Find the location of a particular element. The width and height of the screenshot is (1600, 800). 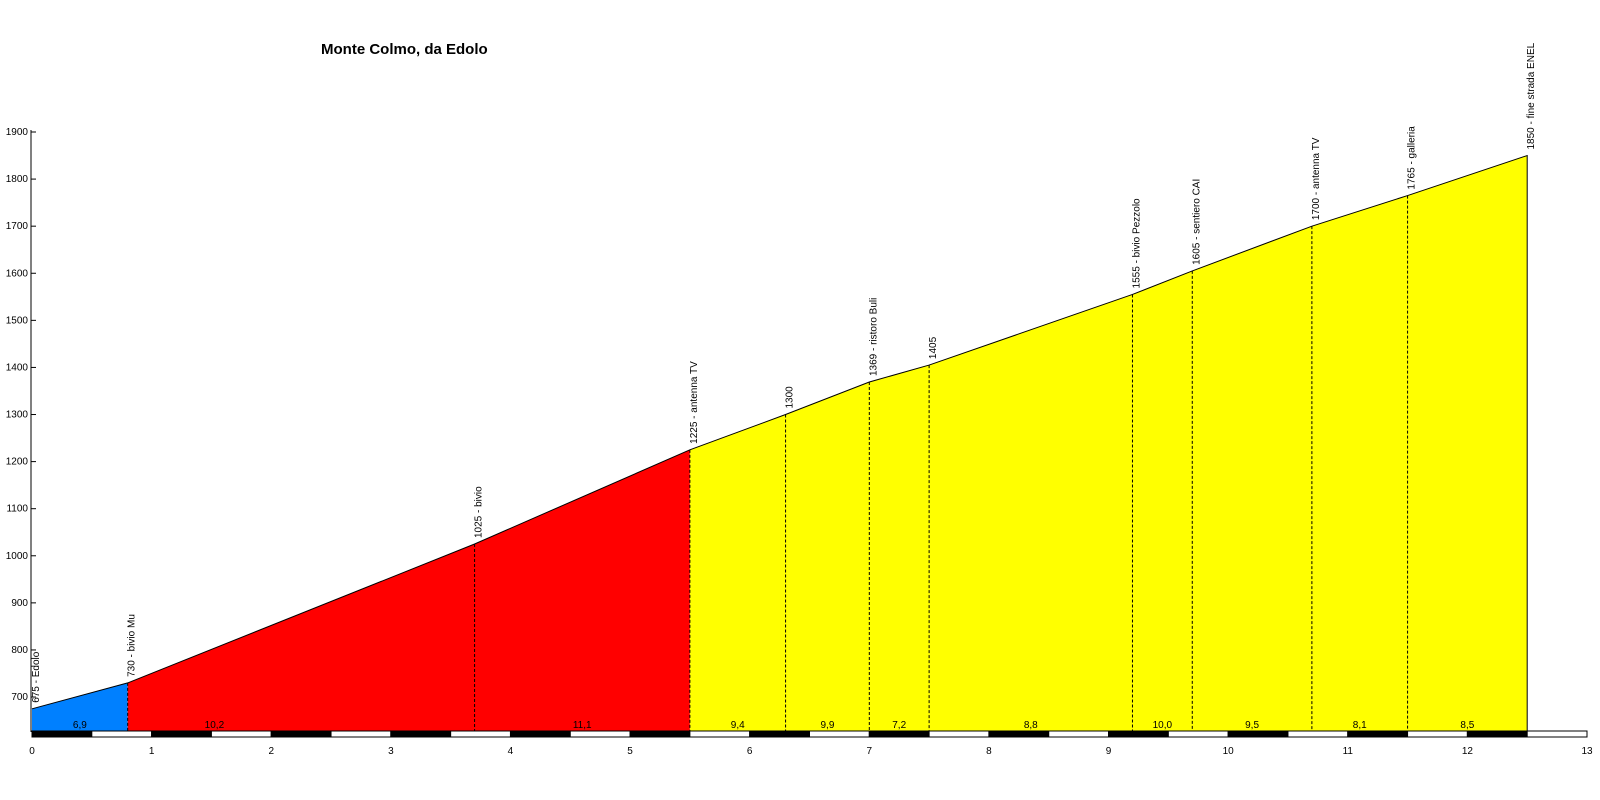

gradient-label: 10,2 is located at coordinates (215, 725).